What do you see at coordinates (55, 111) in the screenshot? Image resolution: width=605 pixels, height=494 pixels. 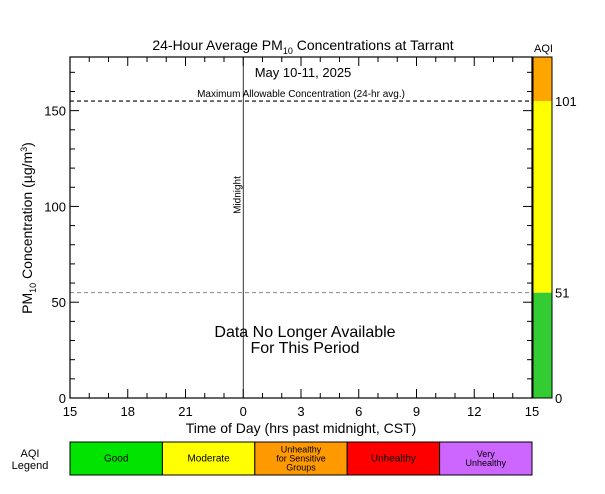 I see `y-tick-label: 150` at bounding box center [55, 111].